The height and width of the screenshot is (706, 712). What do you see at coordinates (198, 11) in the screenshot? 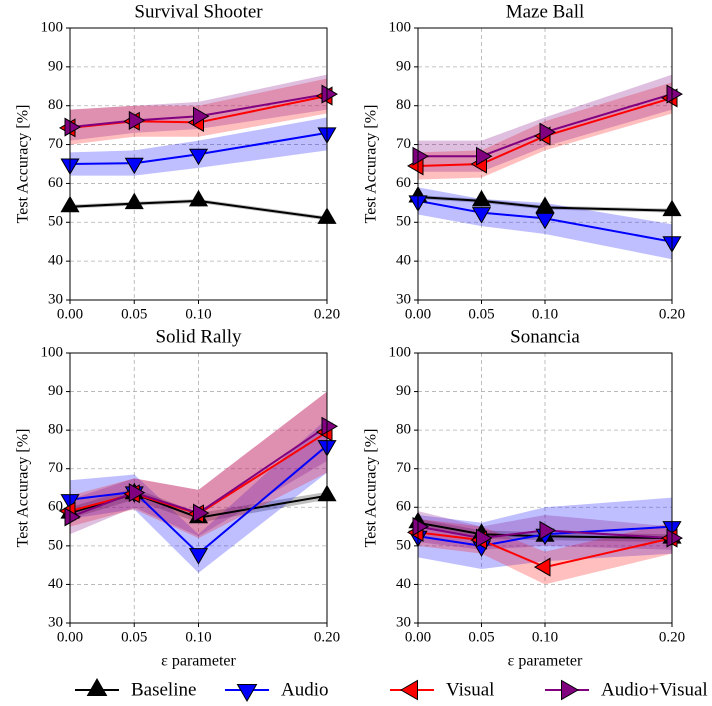
I see `chart-title: Survival Shooter` at bounding box center [198, 11].